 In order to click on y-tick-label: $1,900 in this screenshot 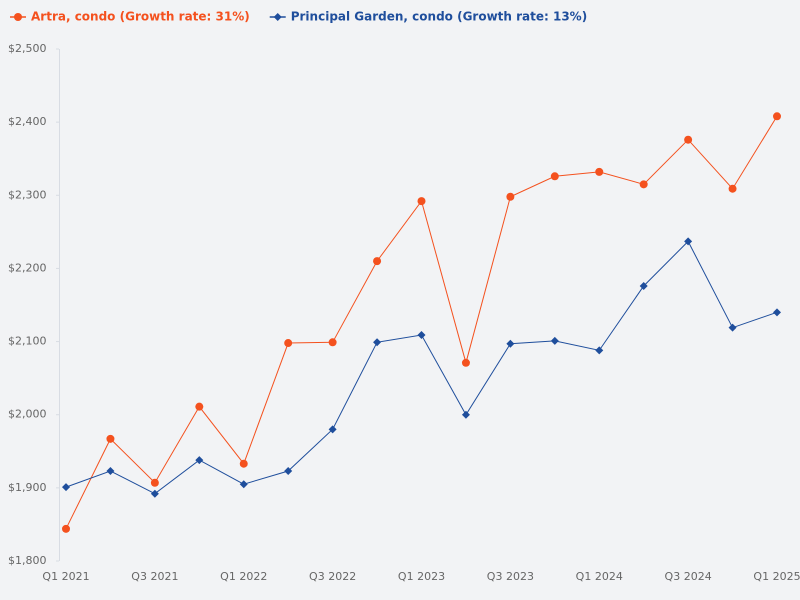, I will do `click(27, 487)`.